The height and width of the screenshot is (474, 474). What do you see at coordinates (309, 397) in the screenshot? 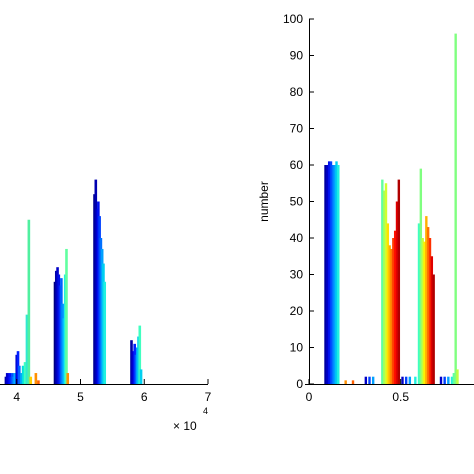
I see `x-tick-label: 0` at bounding box center [309, 397].